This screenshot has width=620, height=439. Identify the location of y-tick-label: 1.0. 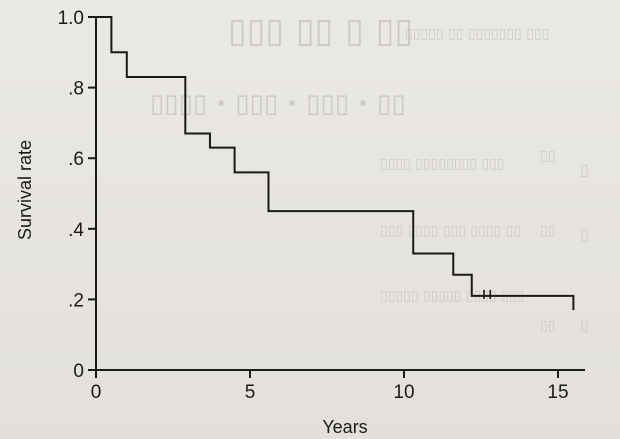
(71, 18).